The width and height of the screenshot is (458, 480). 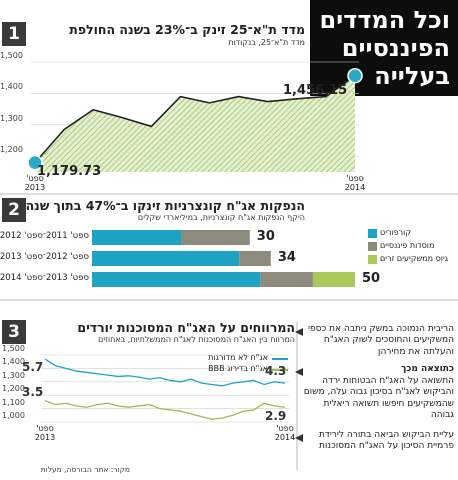 What do you see at coordinates (384, 20) in the screenshot?
I see `header-line: וכל המדדים` at bounding box center [384, 20].